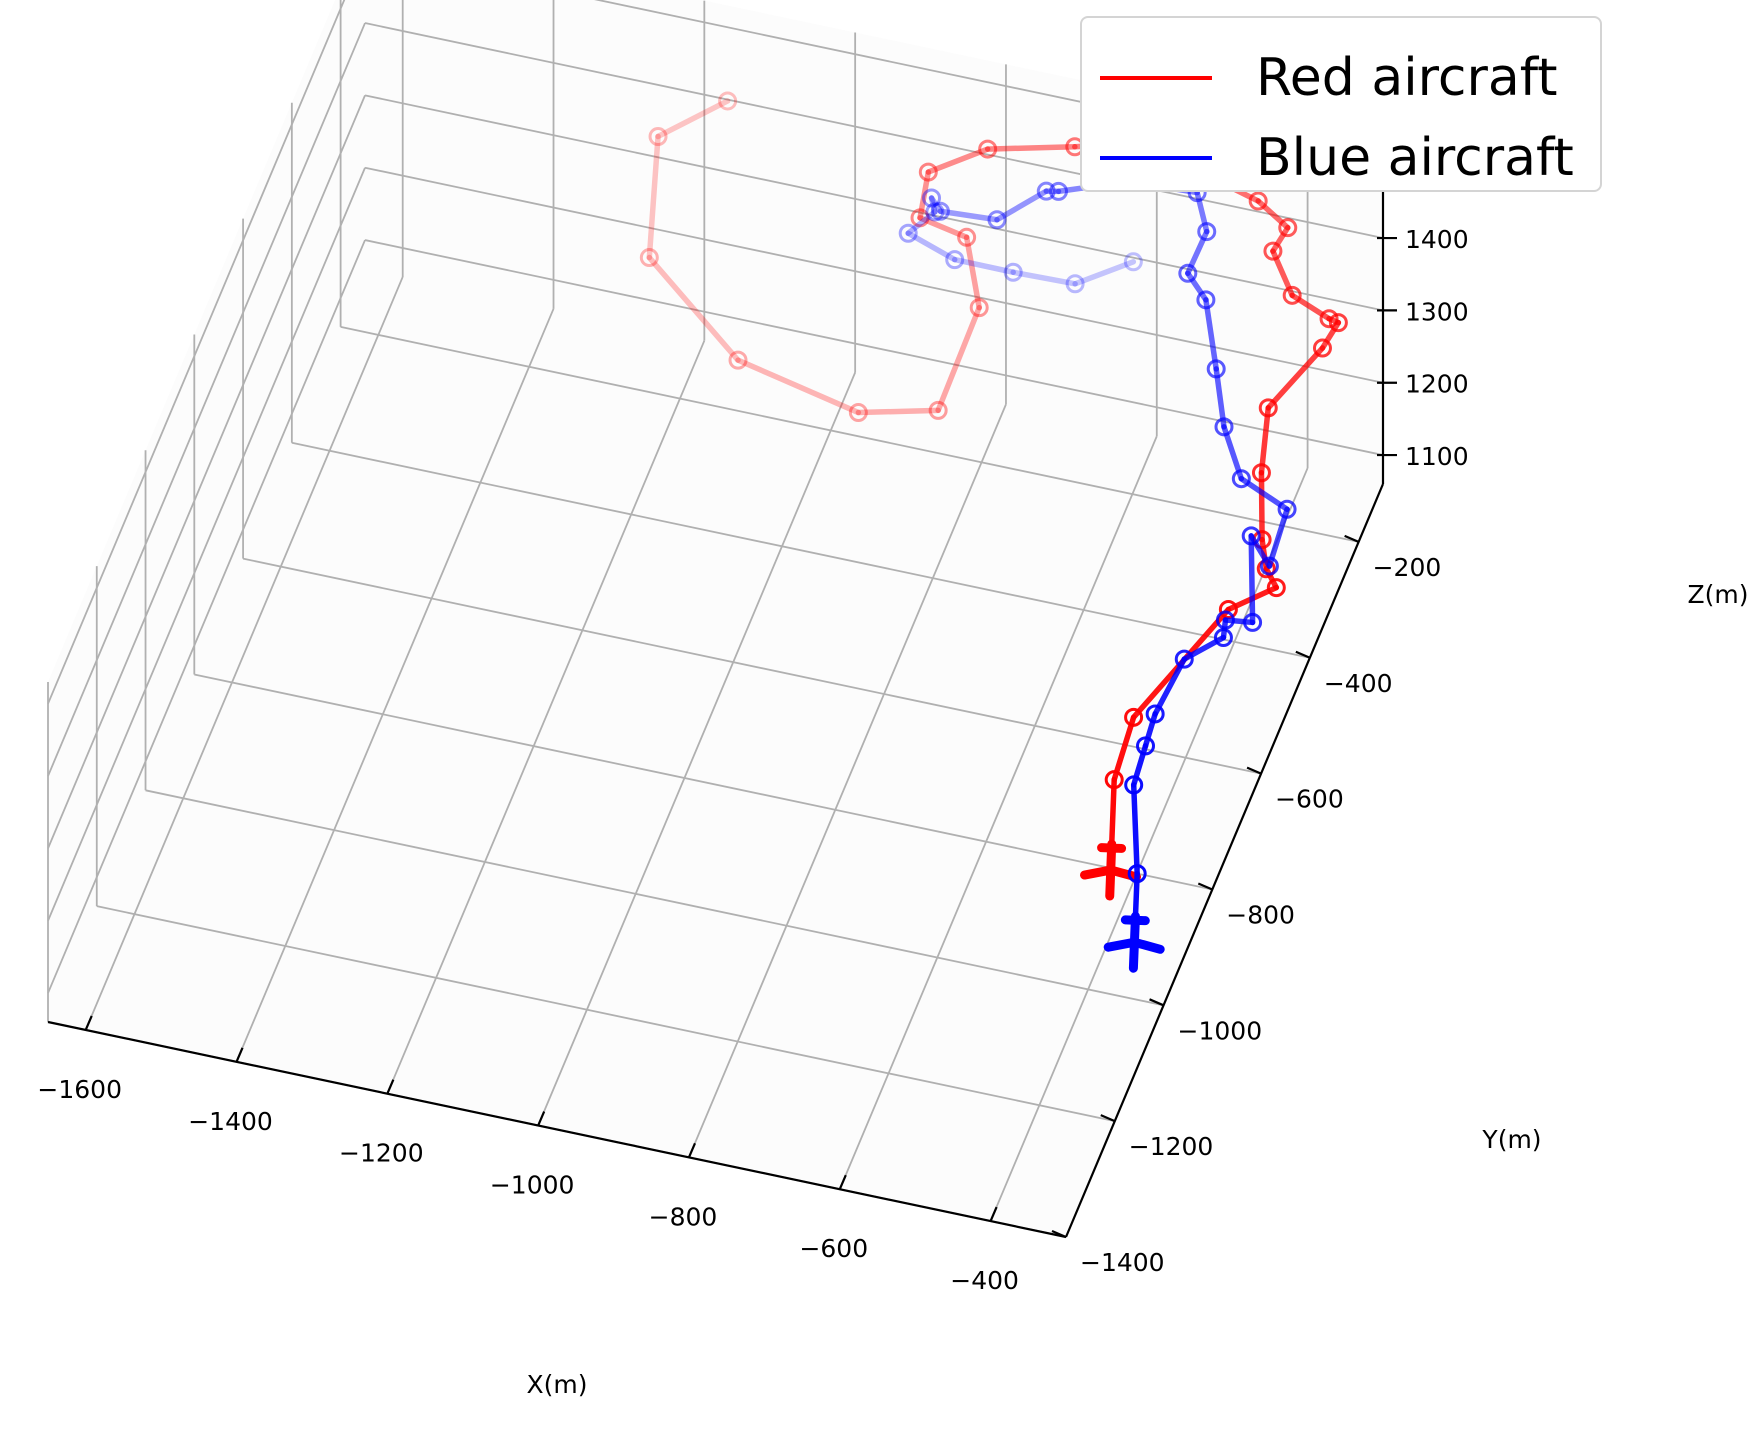 The height and width of the screenshot is (1451, 1763). Describe the element at coordinates (1122, 1262) in the screenshot. I see `y-tick-label-0: −1400` at that location.